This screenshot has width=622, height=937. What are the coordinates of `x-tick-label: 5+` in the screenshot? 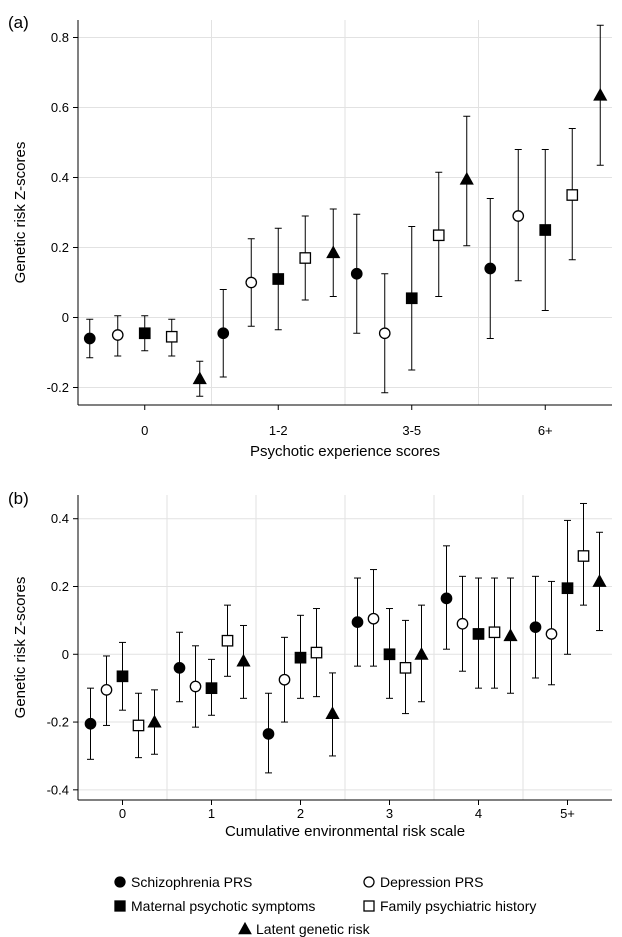 It's located at (567, 813).